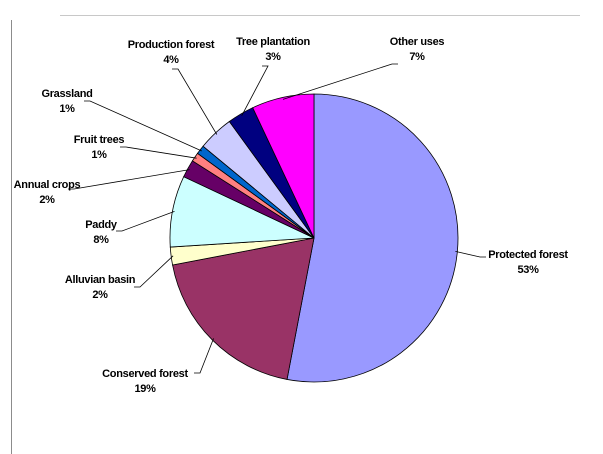 The width and height of the screenshot is (603, 454). Describe the element at coordinates (145, 389) in the screenshot. I see `slice-value-conserved-forest: 19%` at that location.